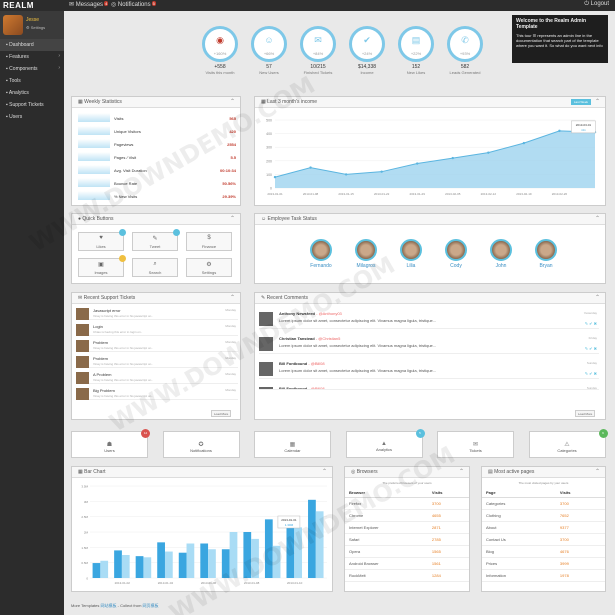  What do you see at coordinates (366, 254) in the screenshot?
I see `employee-card: Milagros` at bounding box center [366, 254].